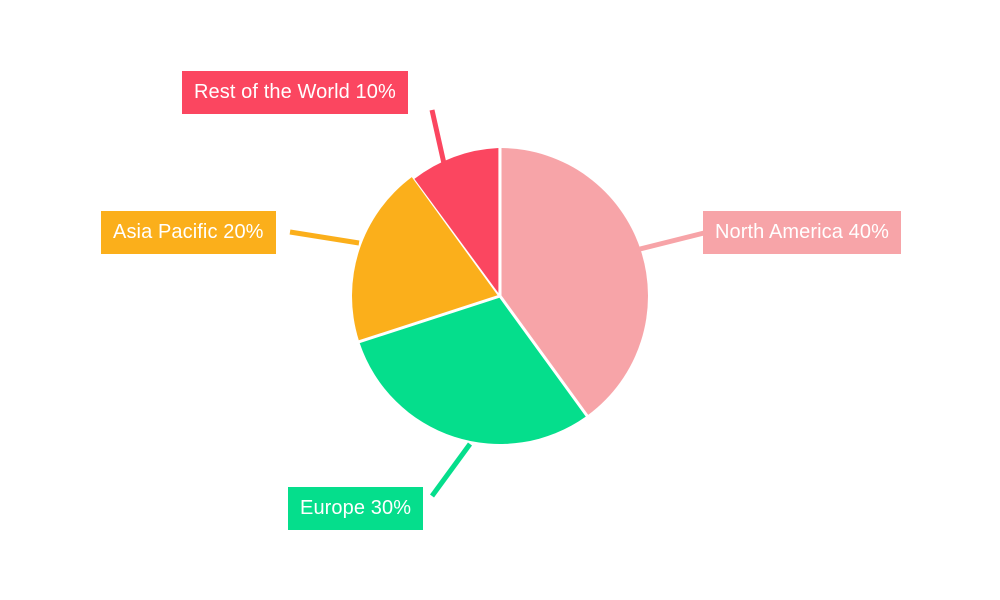 This screenshot has width=1000, height=600. I want to click on pie-label-asia-pacific-text: Asia Pacific 20%, so click(188, 232).